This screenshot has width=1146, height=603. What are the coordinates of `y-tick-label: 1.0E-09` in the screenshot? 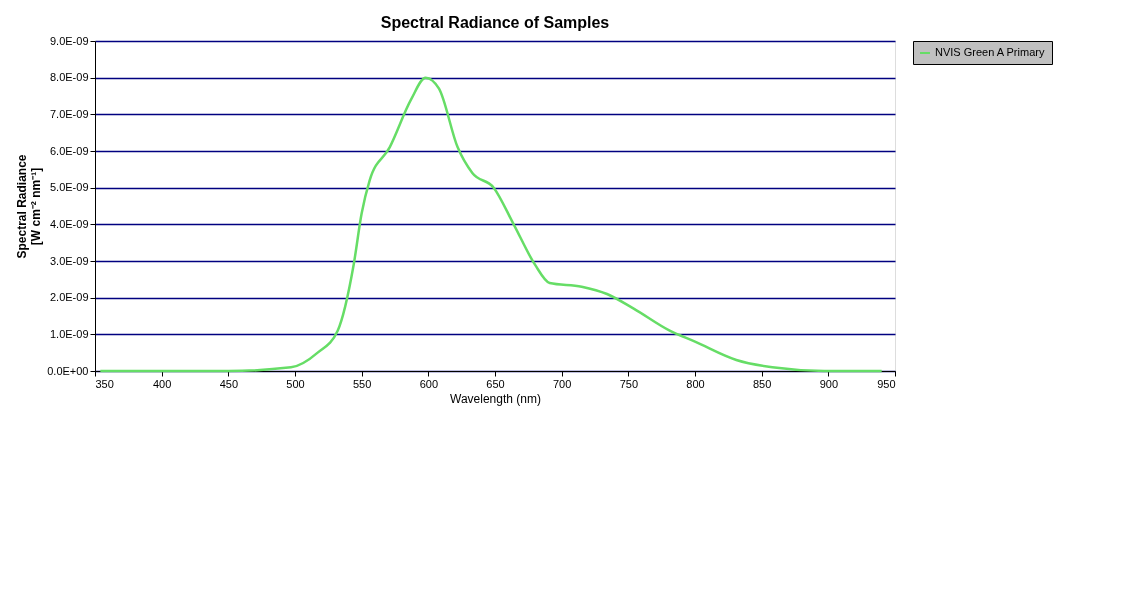 It's located at (69, 333).